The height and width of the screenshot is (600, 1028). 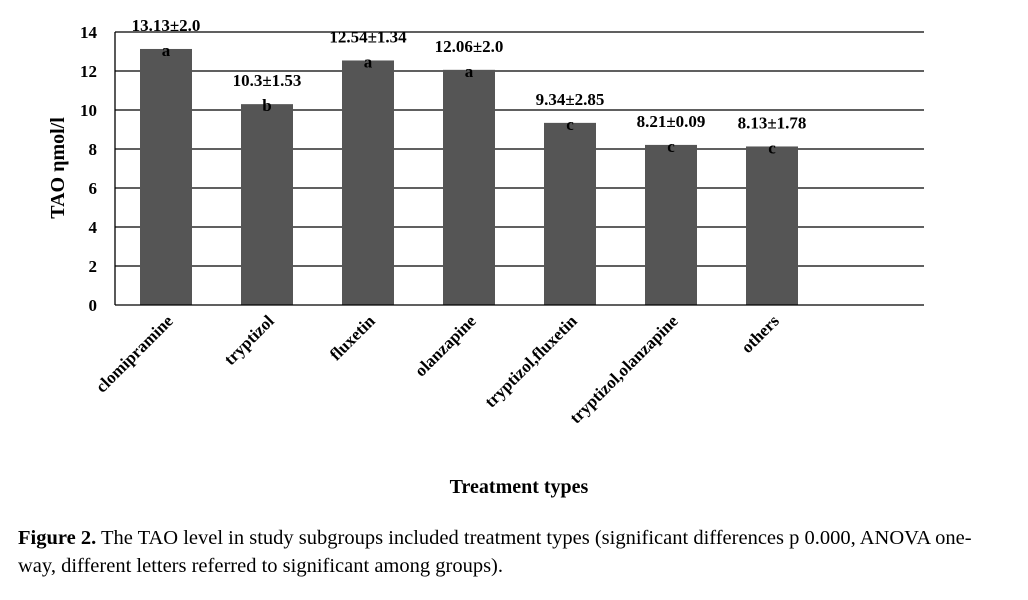 What do you see at coordinates (760, 334) in the screenshot?
I see `x-tick-label: others` at bounding box center [760, 334].